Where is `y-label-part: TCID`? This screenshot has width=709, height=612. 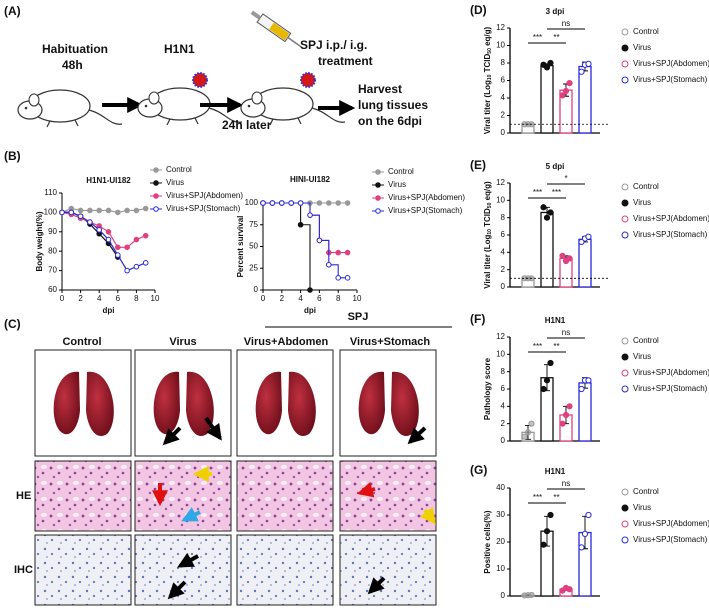
y-label-part: TCID is located at coordinates (487, 218).